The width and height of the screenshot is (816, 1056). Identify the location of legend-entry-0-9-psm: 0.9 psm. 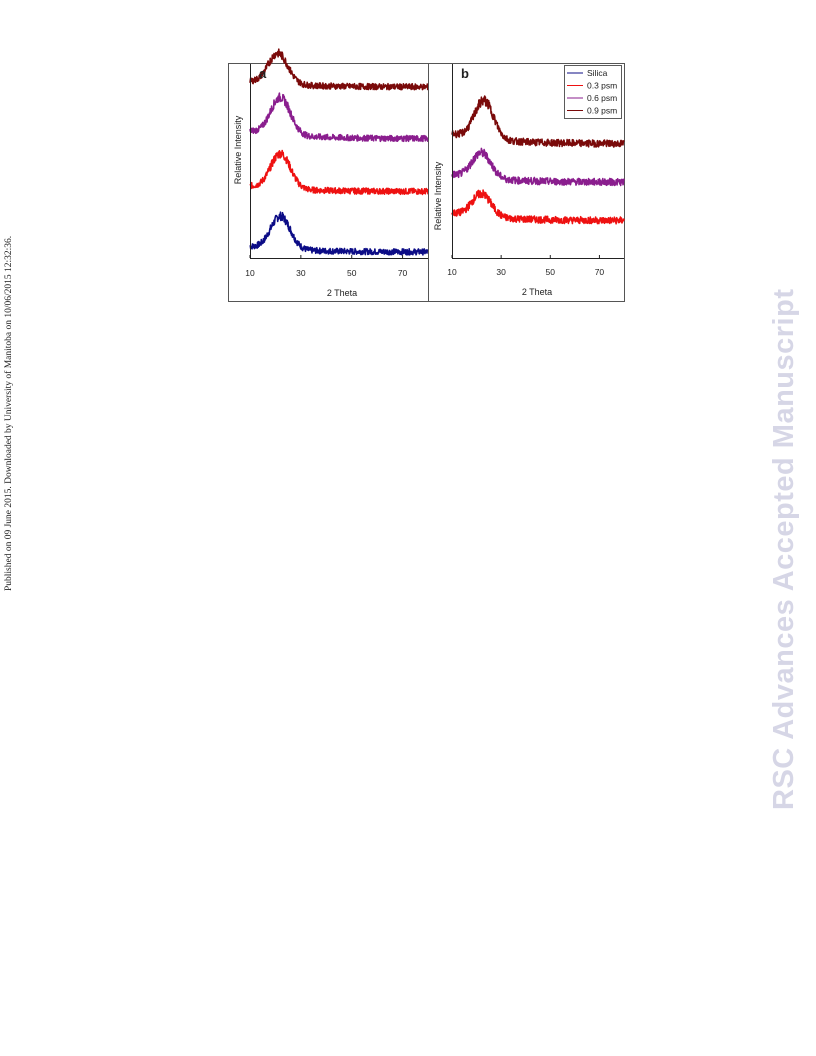
(602, 111).